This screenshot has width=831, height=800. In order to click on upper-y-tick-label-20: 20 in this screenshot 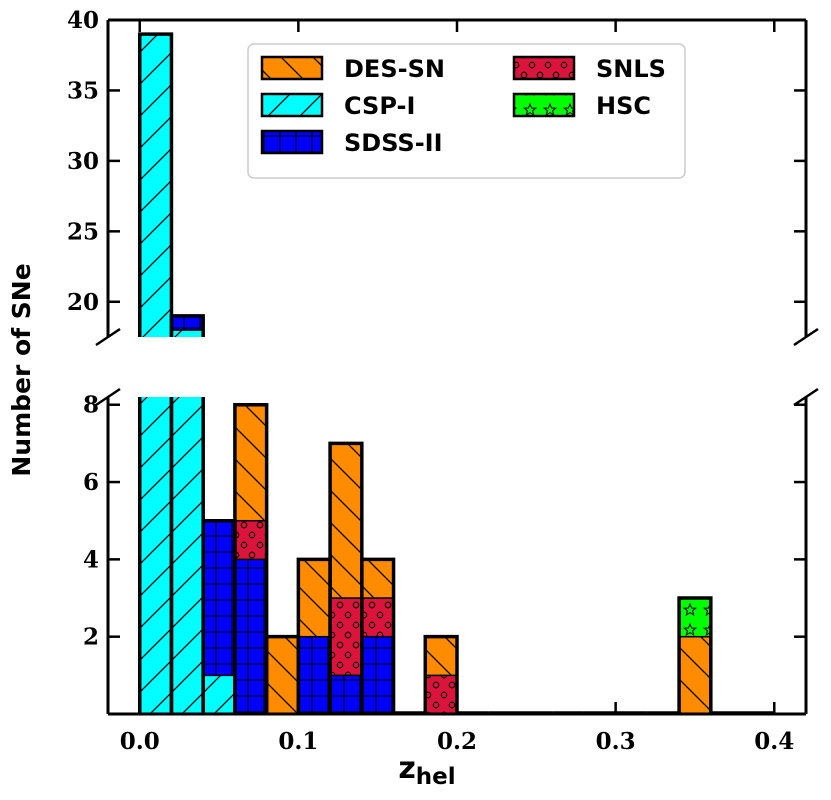, I will do `click(83, 302)`.